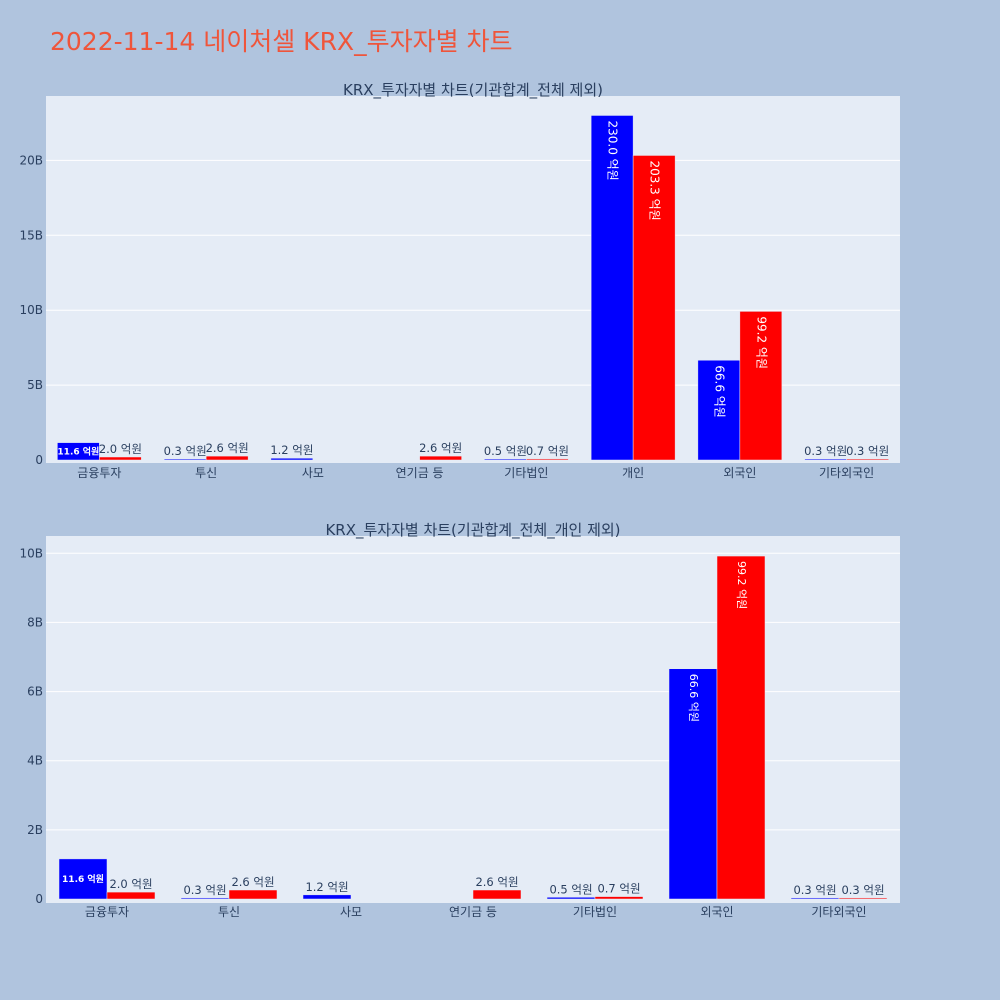 The width and height of the screenshot is (1000, 1000). I want to click on y-tick-label: 15B, so click(31, 235).